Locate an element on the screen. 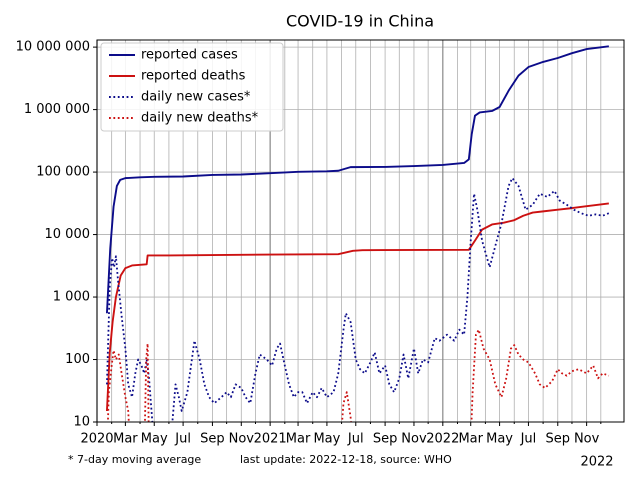 The image size is (640, 480). legend-label: daily new deaths* is located at coordinates (200, 118).